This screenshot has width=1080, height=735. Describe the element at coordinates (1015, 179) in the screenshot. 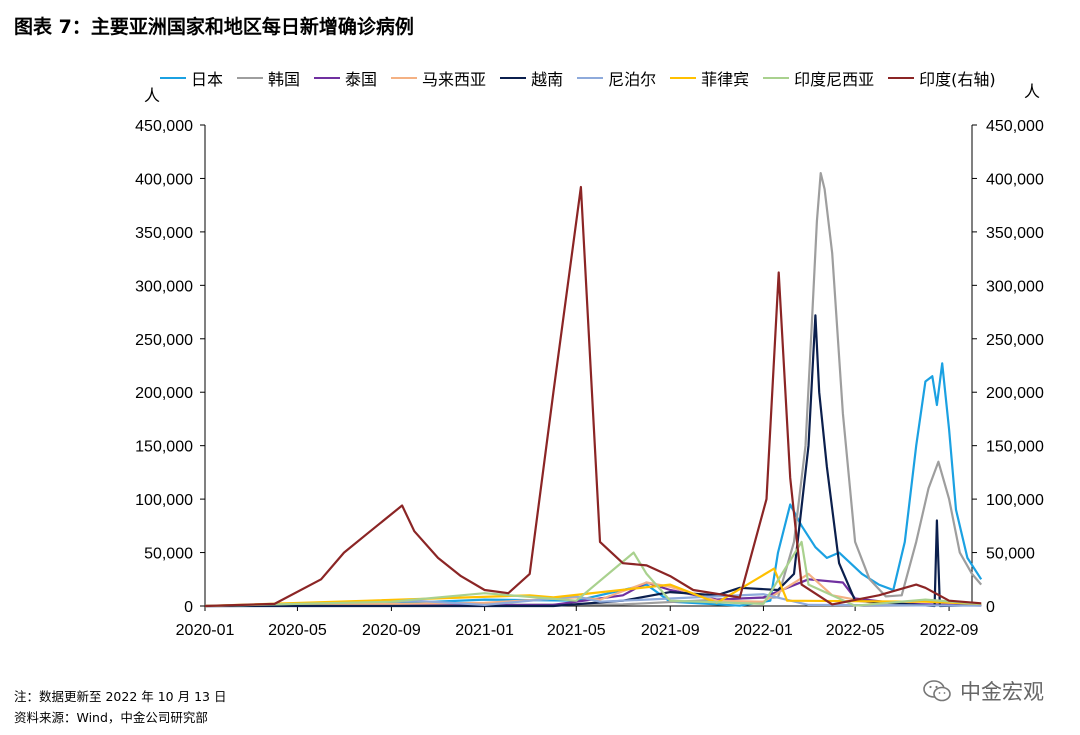

I see `y2-tick-label: 400,000` at that location.